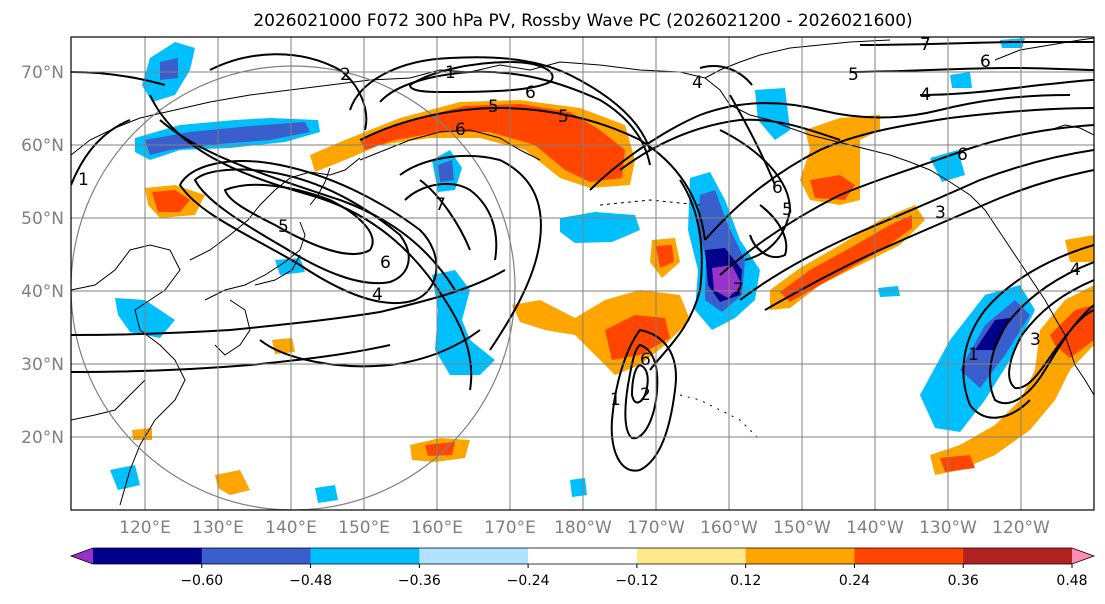 The image size is (1105, 604). Describe the element at coordinates (291, 528) in the screenshot. I see `lon-label: 140°E` at that location.